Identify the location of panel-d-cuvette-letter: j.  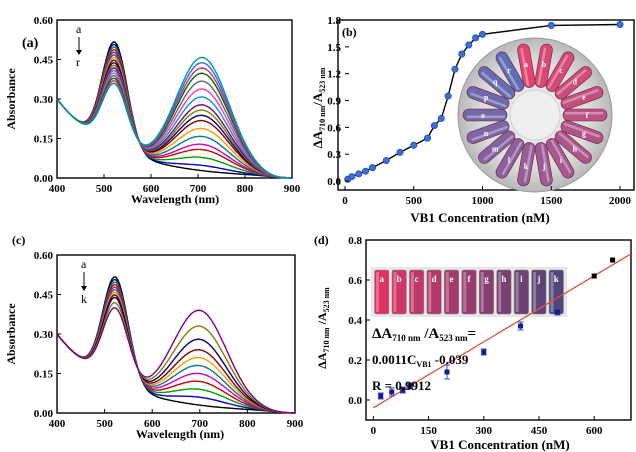
(538, 279).